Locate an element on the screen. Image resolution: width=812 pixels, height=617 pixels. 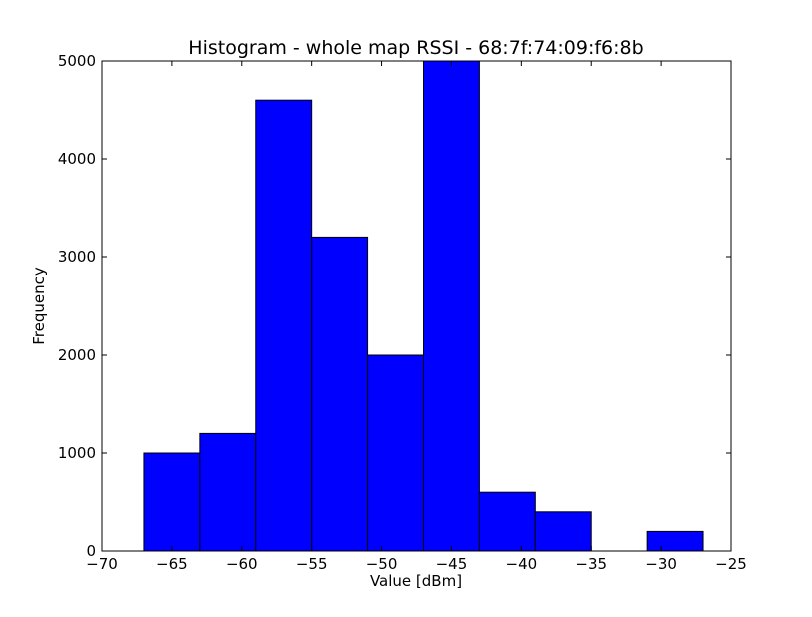
x-tick-label: −45 is located at coordinates (452, 564).